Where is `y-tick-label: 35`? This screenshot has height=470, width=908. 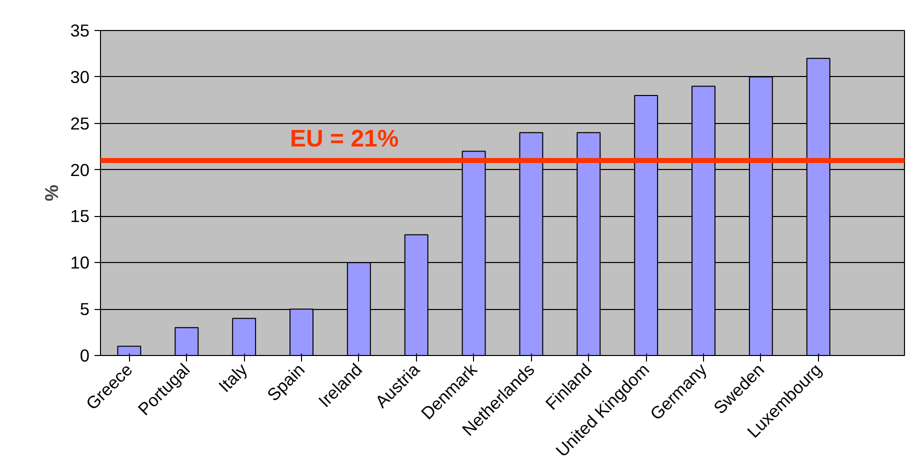 y-tick-label: 35 is located at coordinates (80, 30).